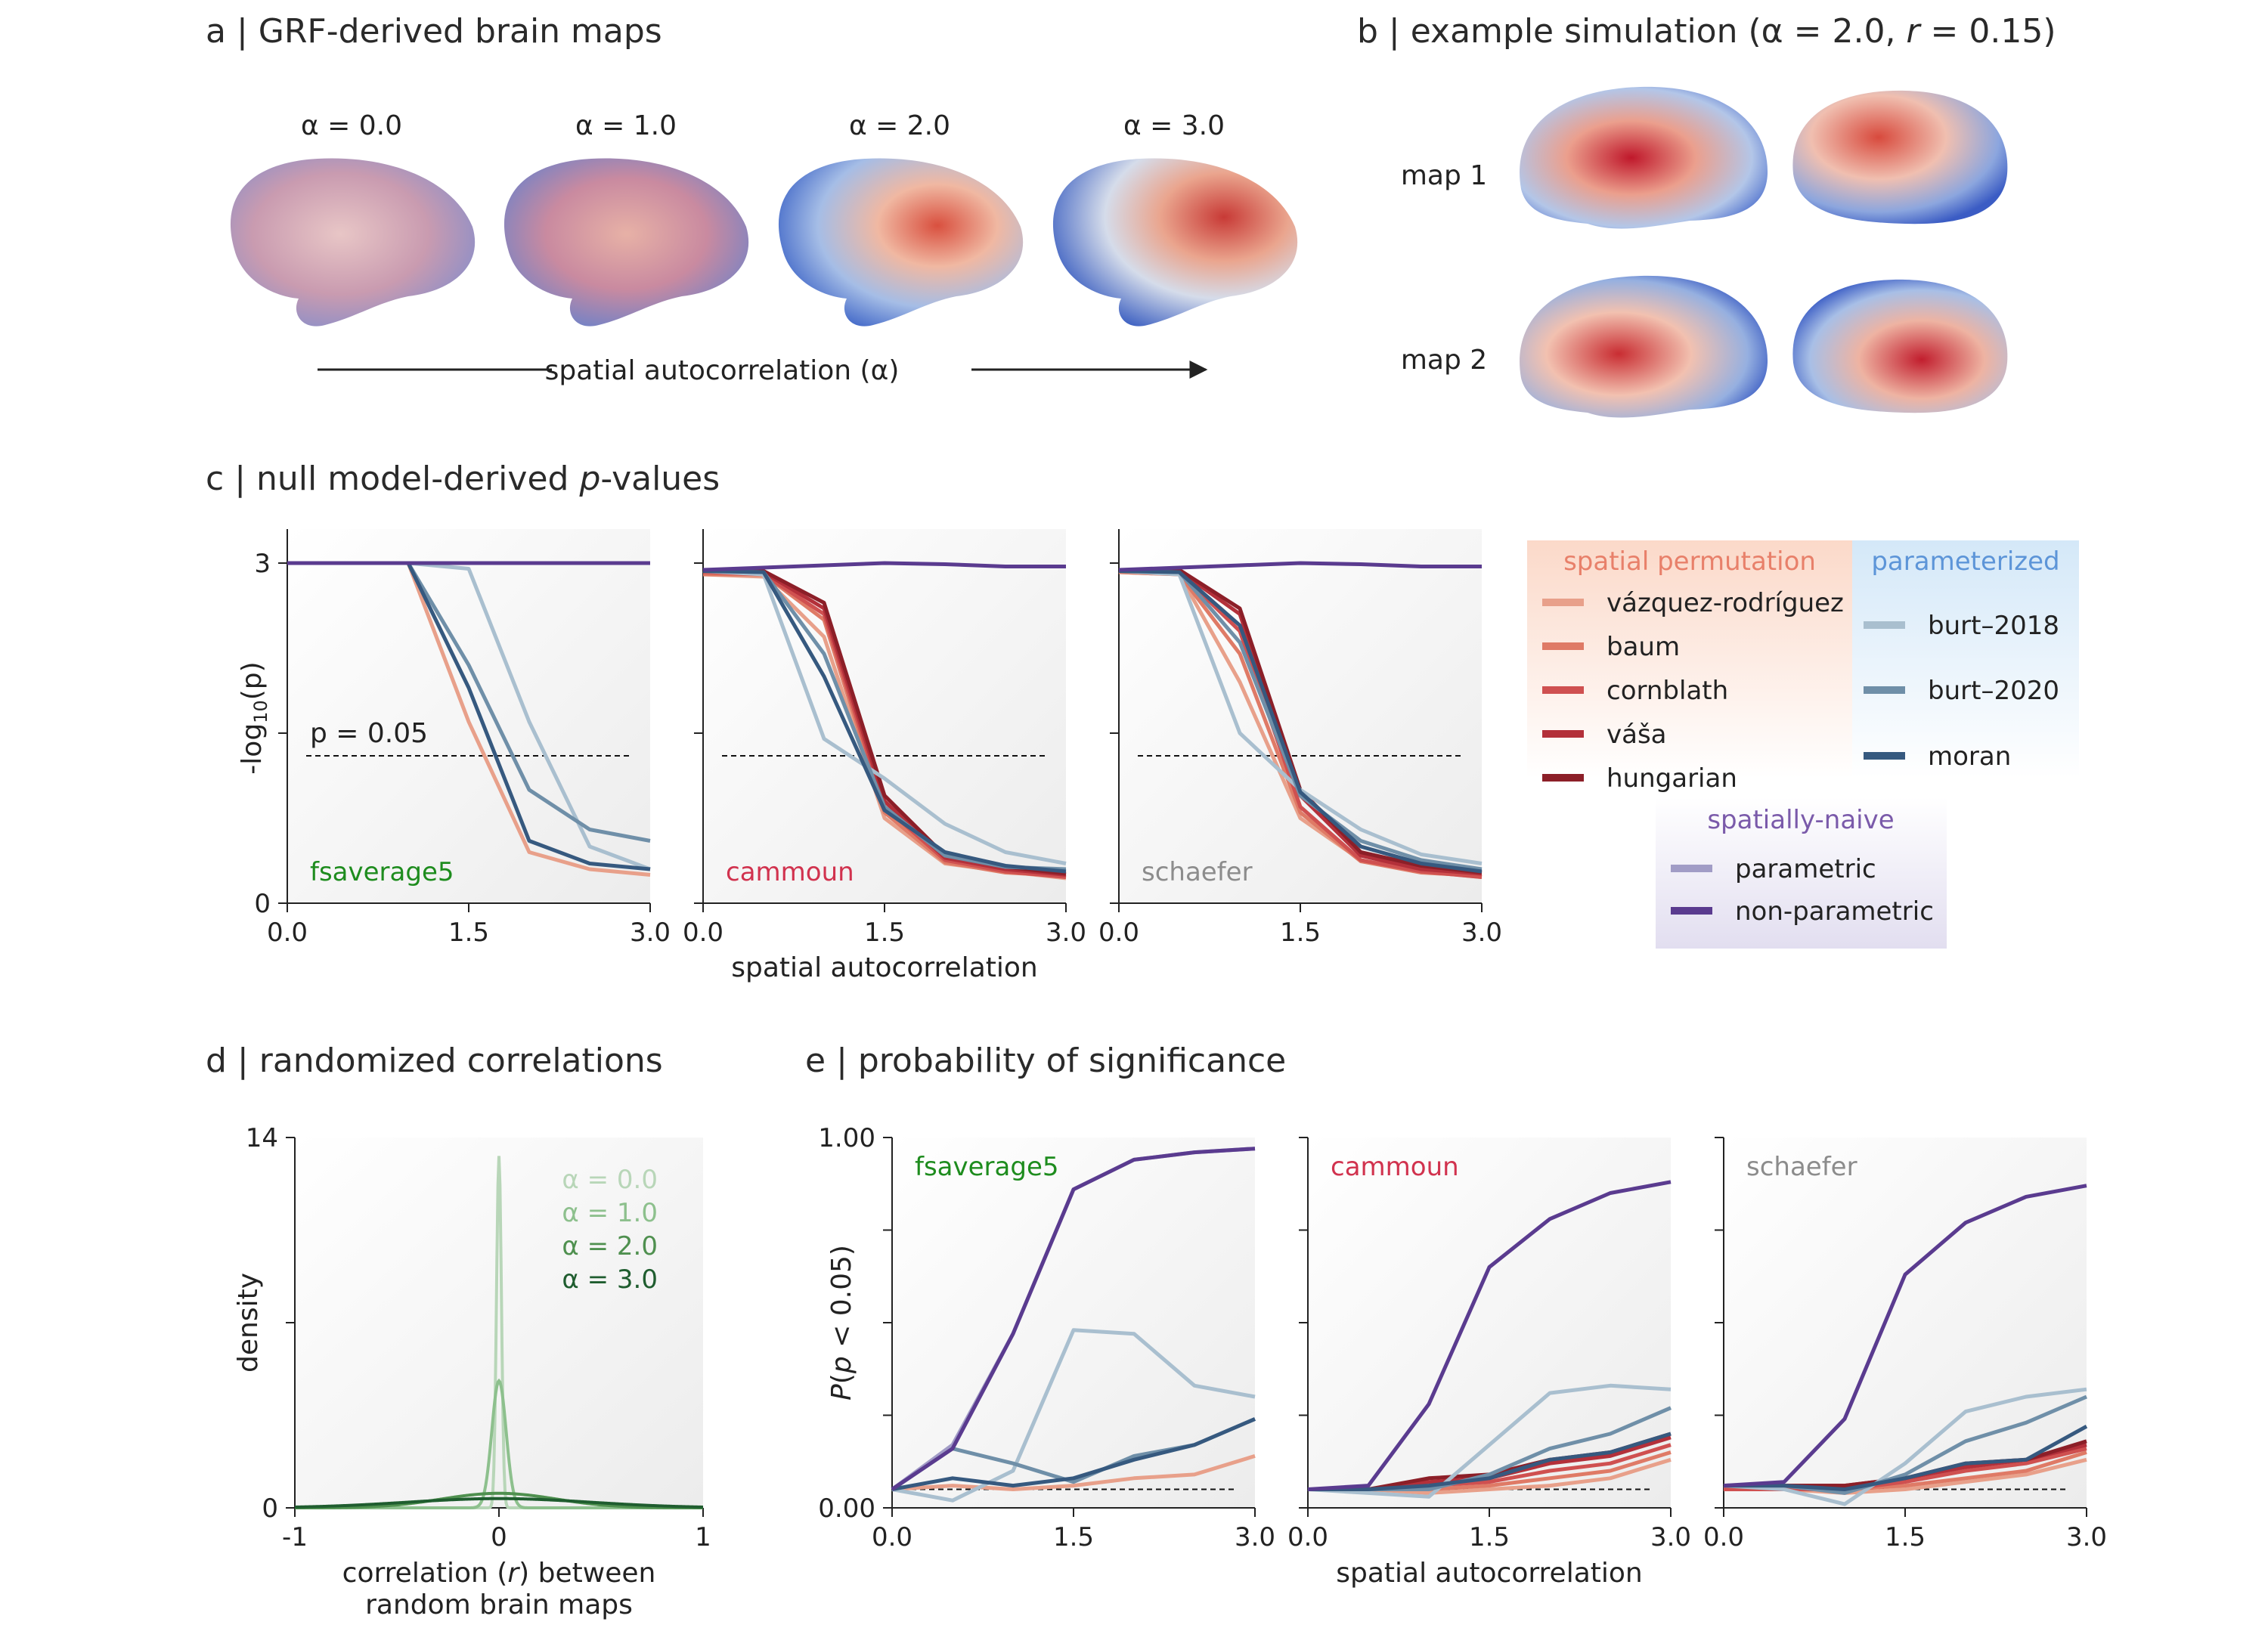 This screenshot has width=2268, height=1625. What do you see at coordinates (703, 1537) in the screenshot?
I see `x-tick-label: 1` at bounding box center [703, 1537].